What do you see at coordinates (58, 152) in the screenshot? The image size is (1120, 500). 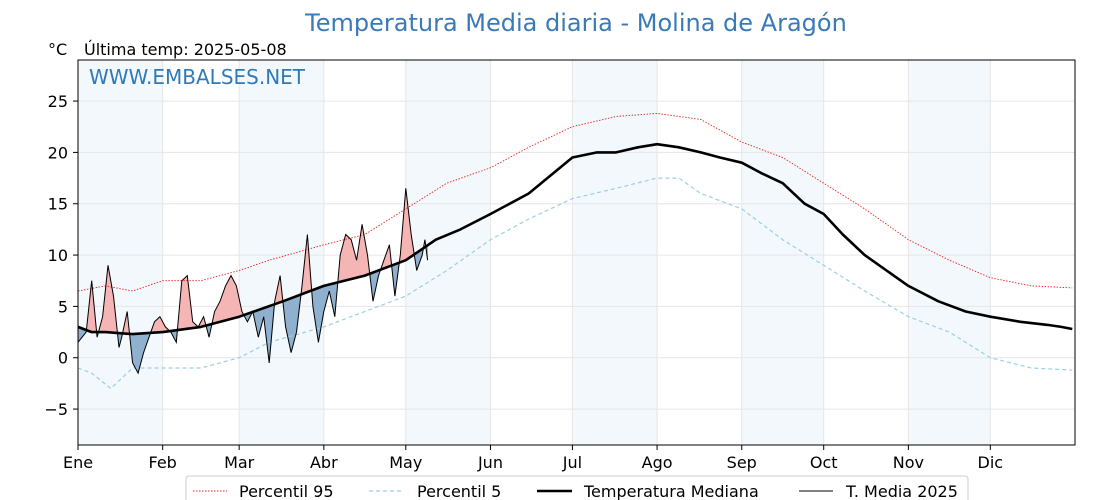 I see `y-tick-label: 20` at bounding box center [58, 152].